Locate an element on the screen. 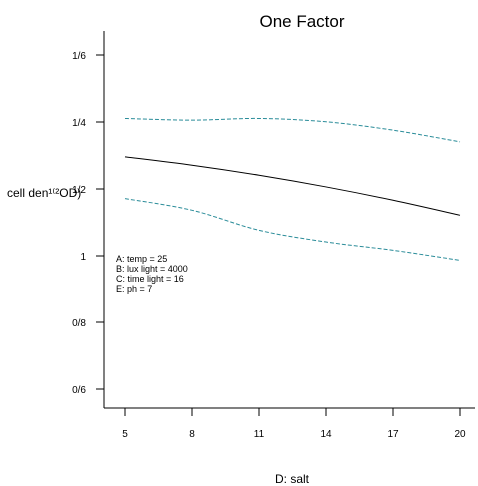 This screenshot has width=478, height=486. x-tick-label: 5 is located at coordinates (125, 434).